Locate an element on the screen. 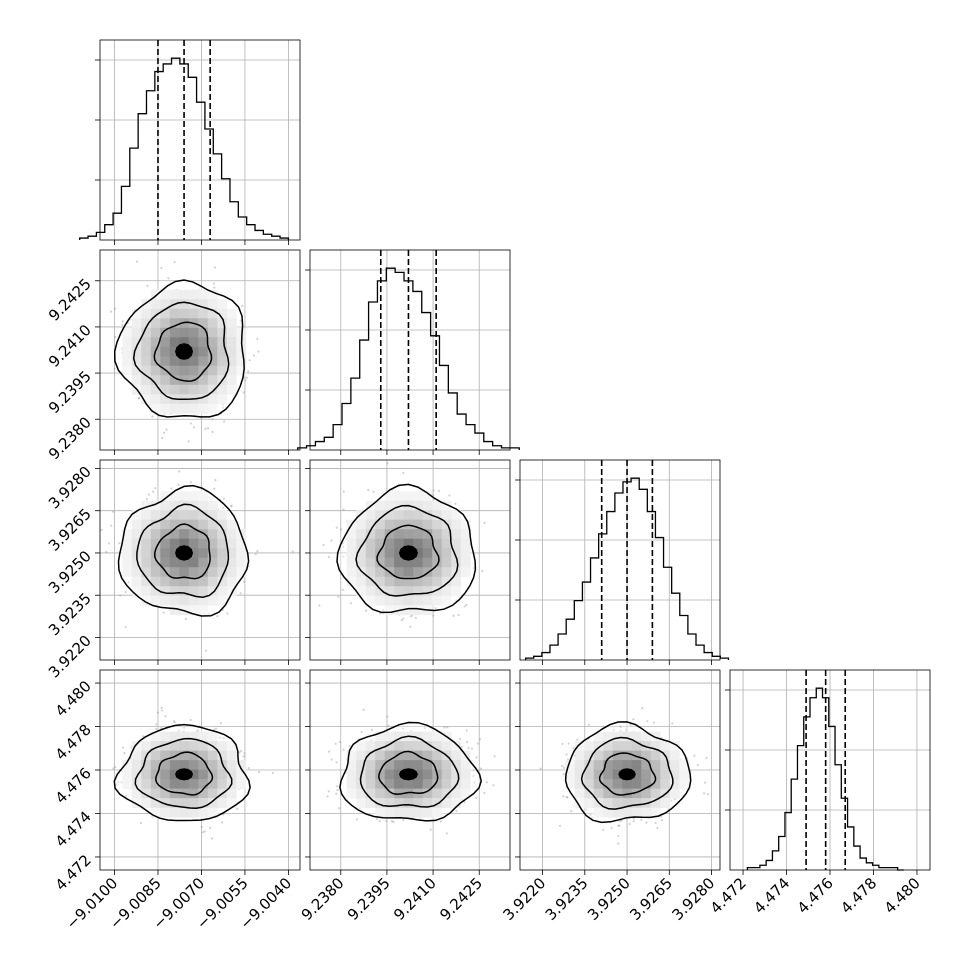 The width and height of the screenshot is (970, 970). y-tick-label: 3.9280 is located at coordinates (70, 488).